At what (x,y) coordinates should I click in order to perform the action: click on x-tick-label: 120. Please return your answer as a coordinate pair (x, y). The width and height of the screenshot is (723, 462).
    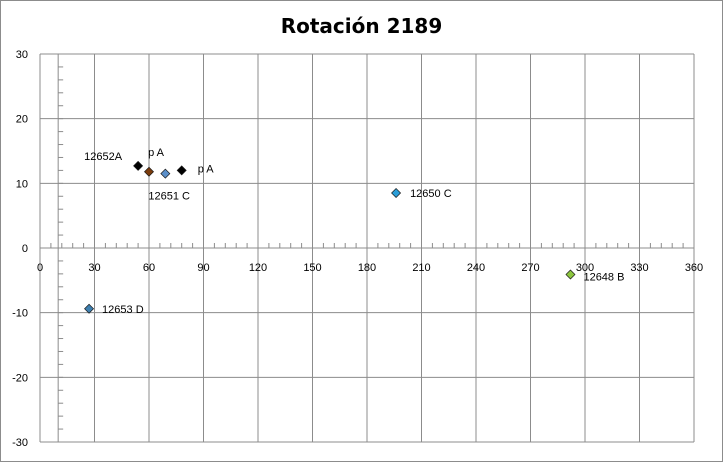
    Looking at the image, I should click on (258, 268).